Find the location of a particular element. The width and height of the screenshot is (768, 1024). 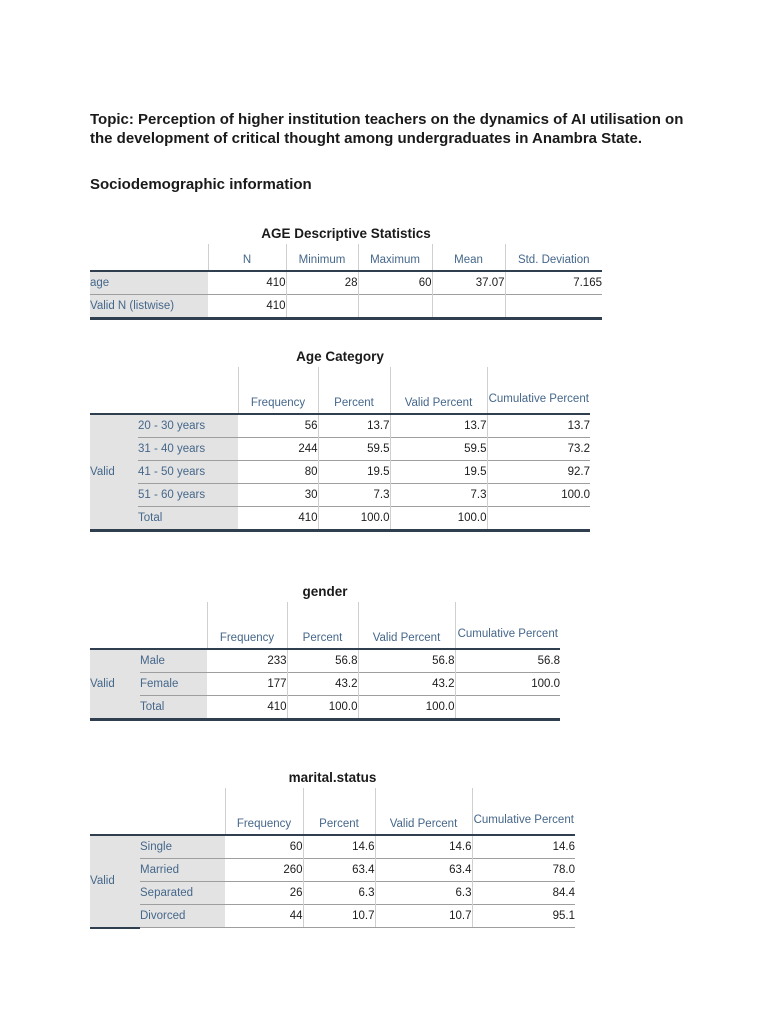

table-row: Divorced 44 10.7 10.7 95.1 is located at coordinates (332, 916).